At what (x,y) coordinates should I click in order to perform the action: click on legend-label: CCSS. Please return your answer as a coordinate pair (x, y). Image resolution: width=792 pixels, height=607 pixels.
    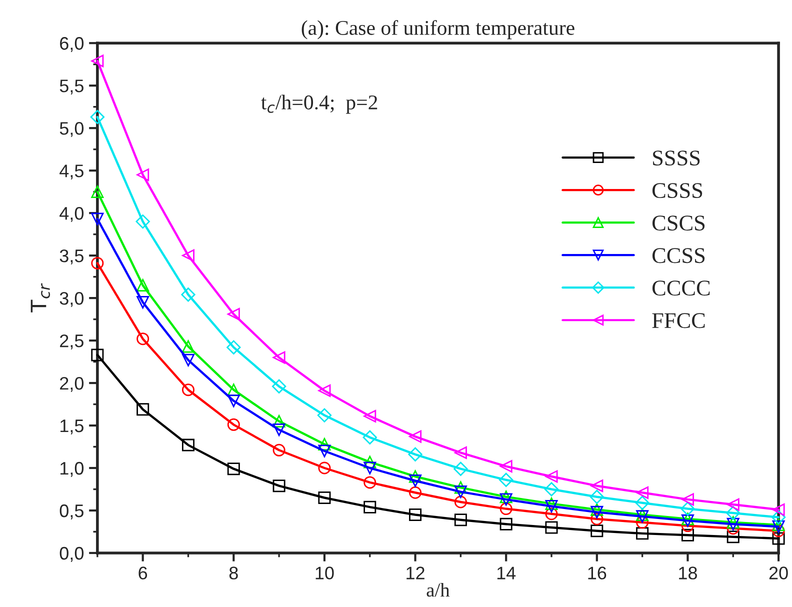
    Looking at the image, I should click on (678, 256).